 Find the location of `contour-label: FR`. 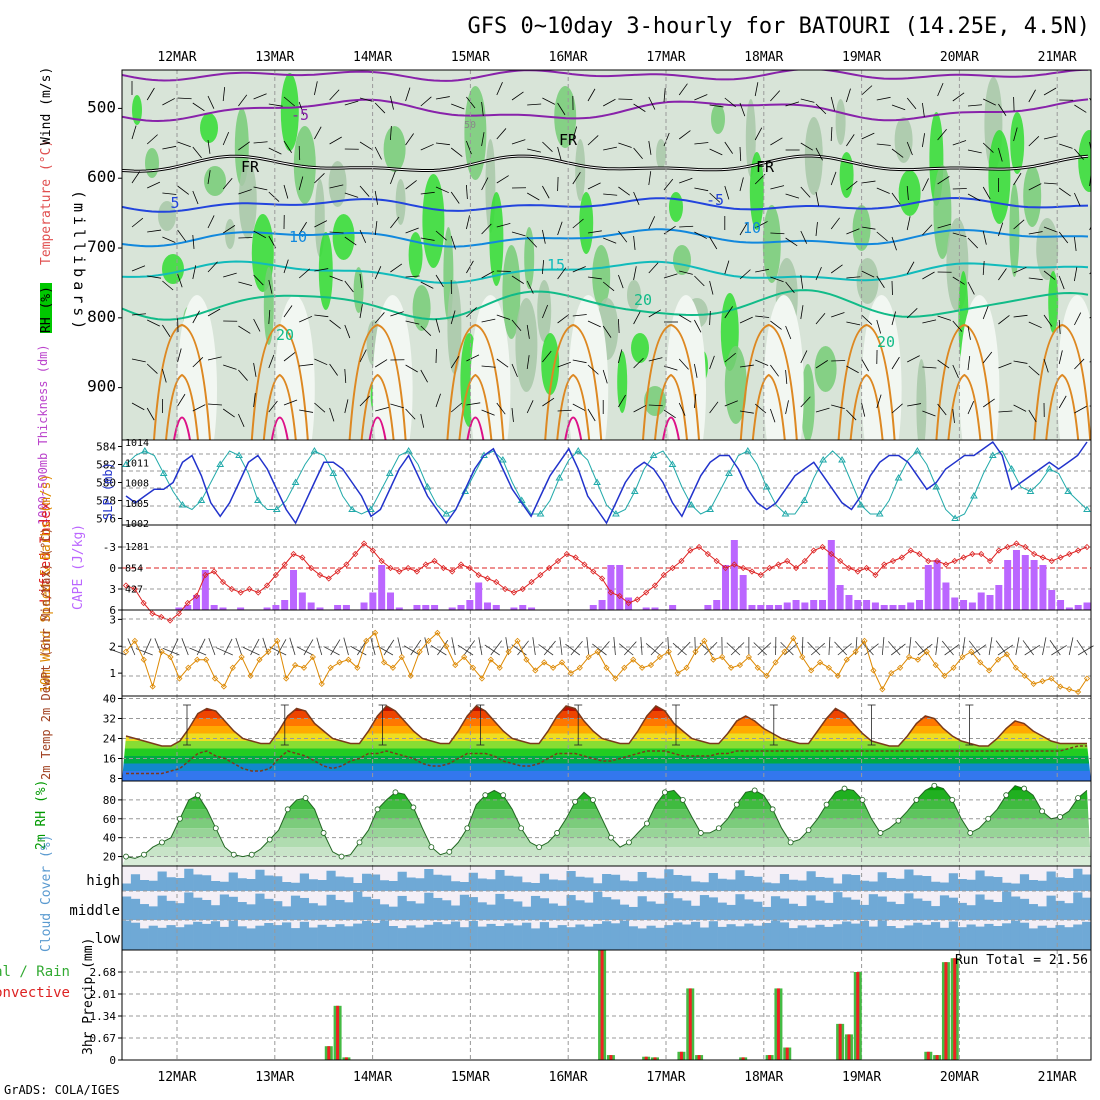

contour-label: FR is located at coordinates (250, 167).